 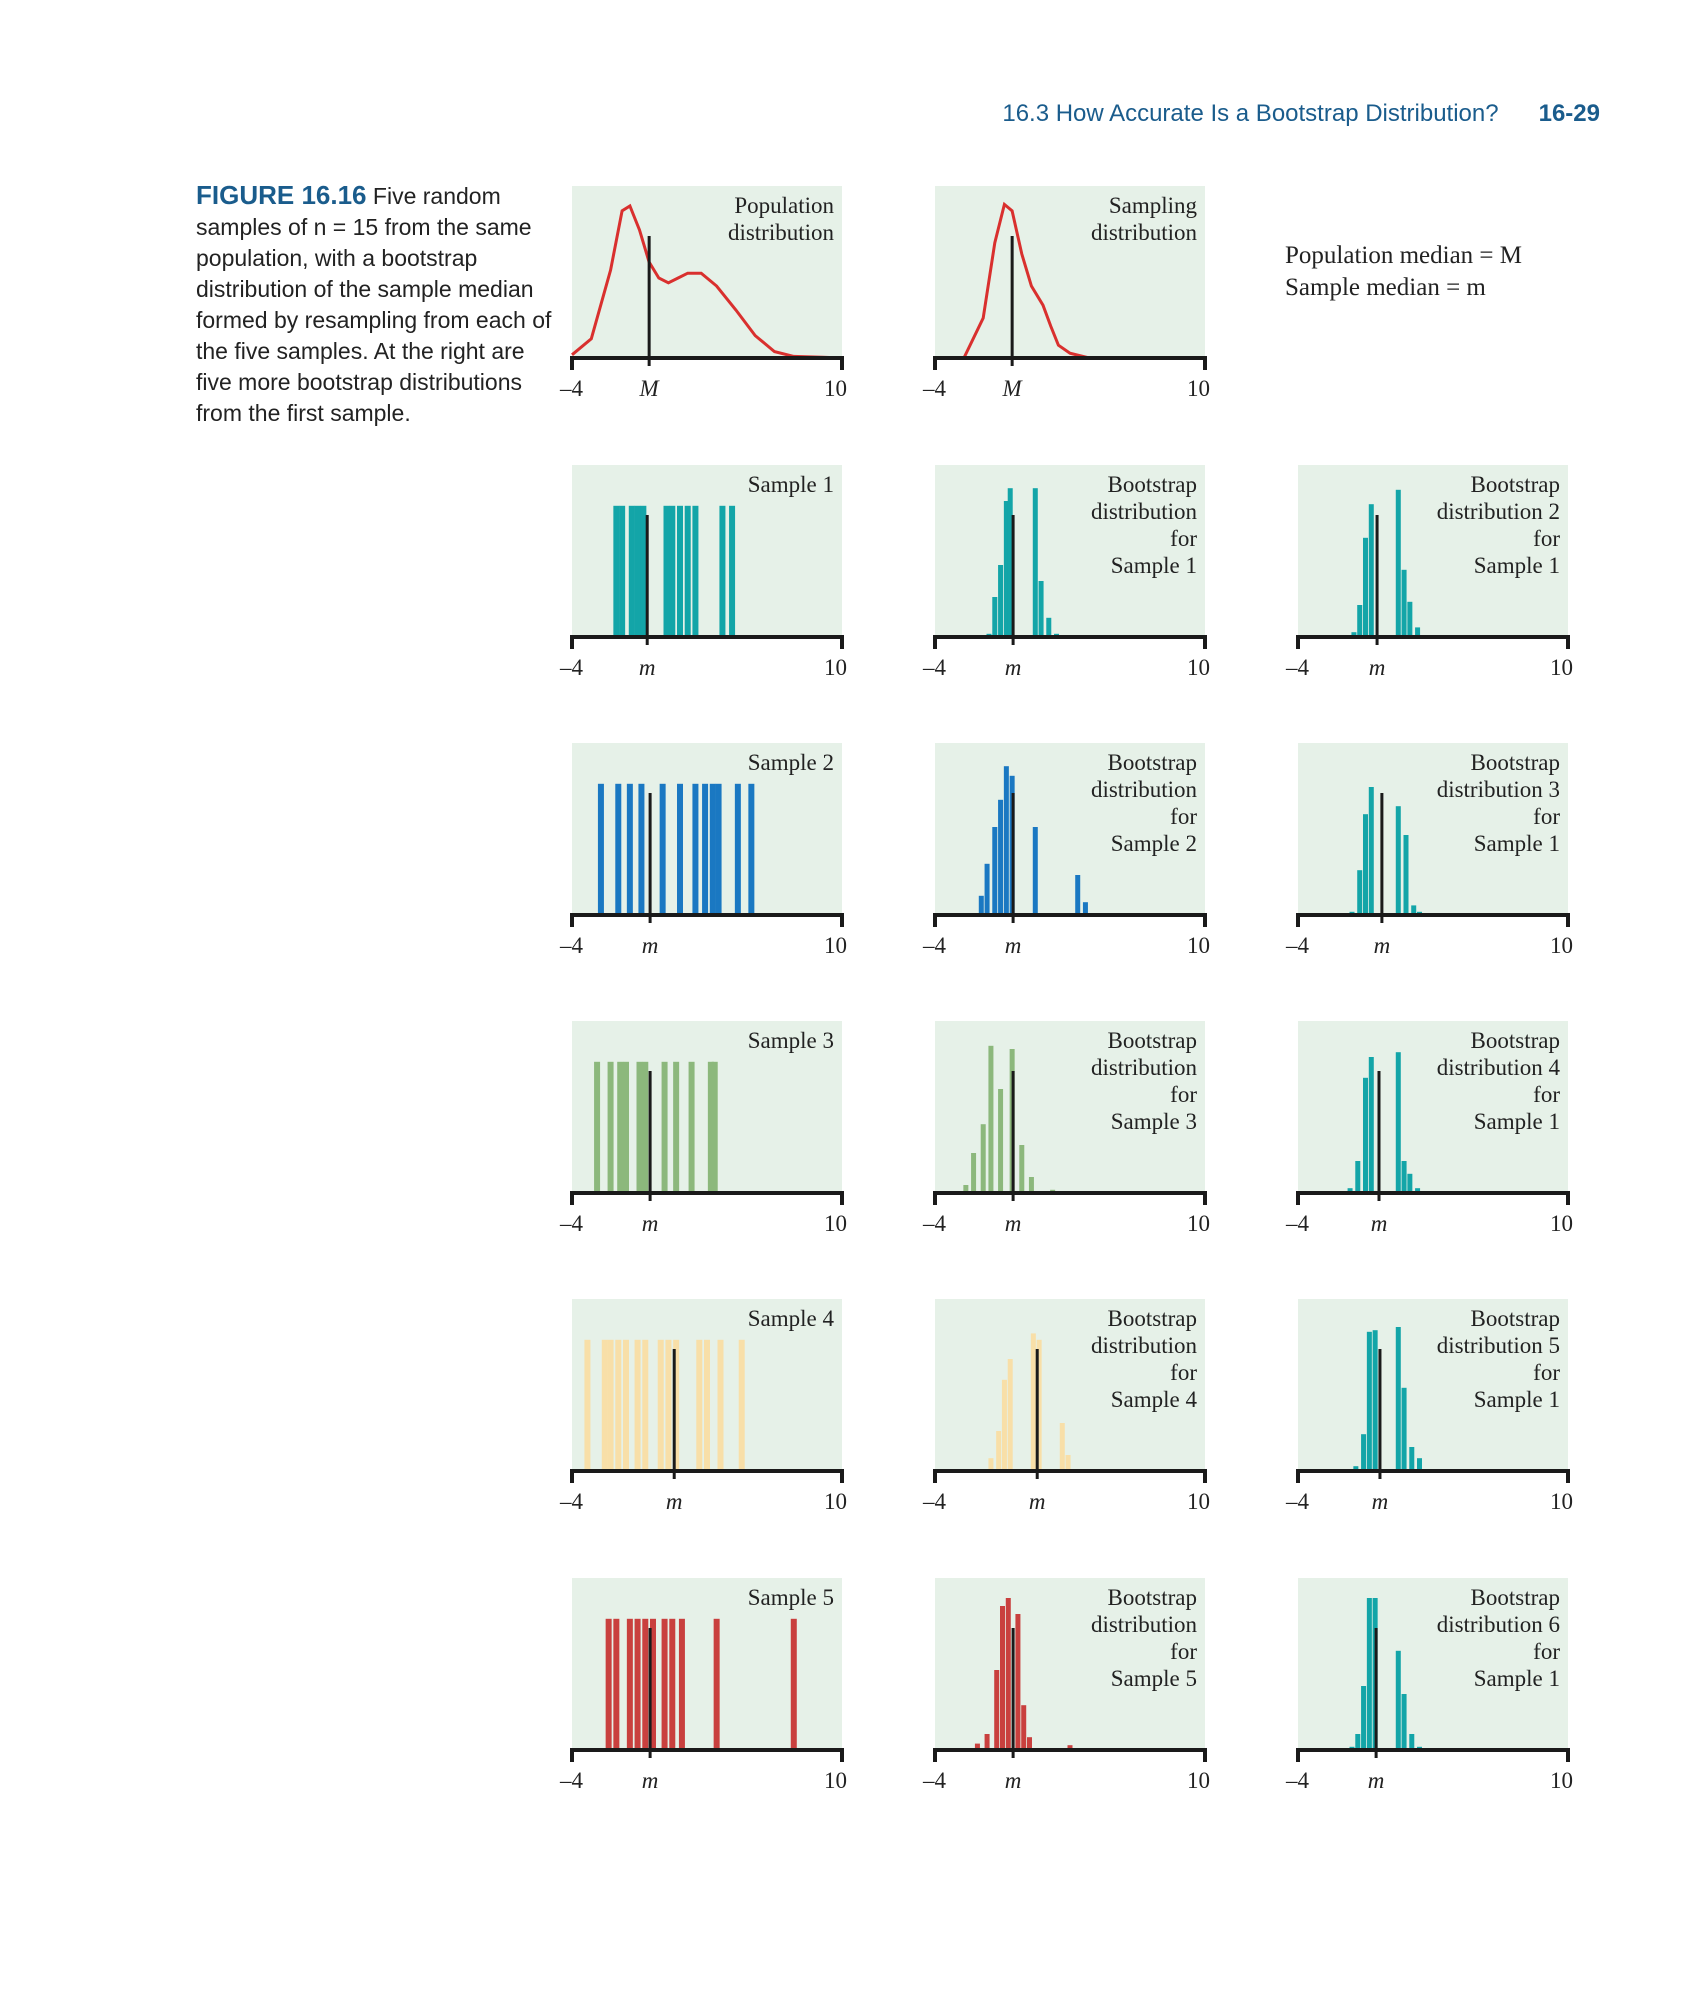 I want to click on panel-title: Sample 1, so click(x=790, y=484).